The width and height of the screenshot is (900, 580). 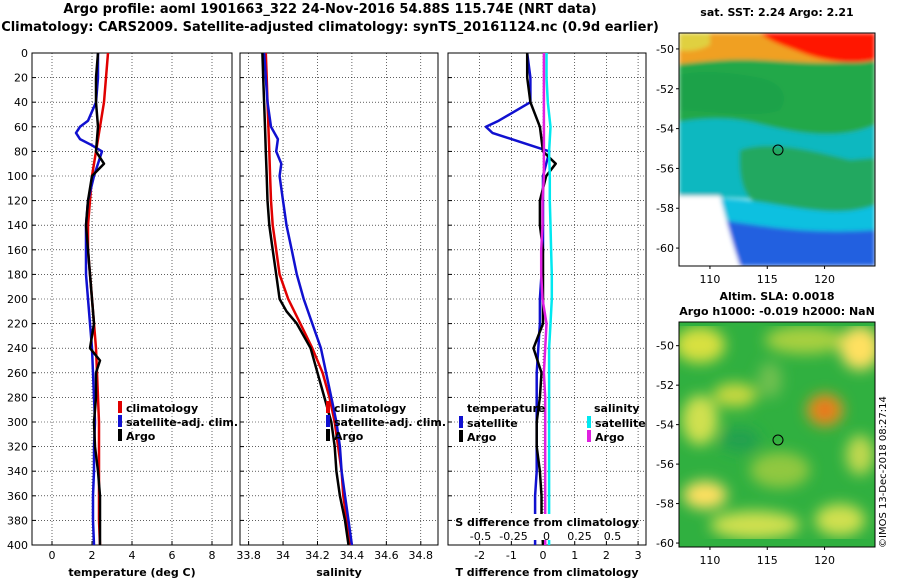 I want to click on sst-lon-axis: 110 115 120, so click(x=767, y=276).